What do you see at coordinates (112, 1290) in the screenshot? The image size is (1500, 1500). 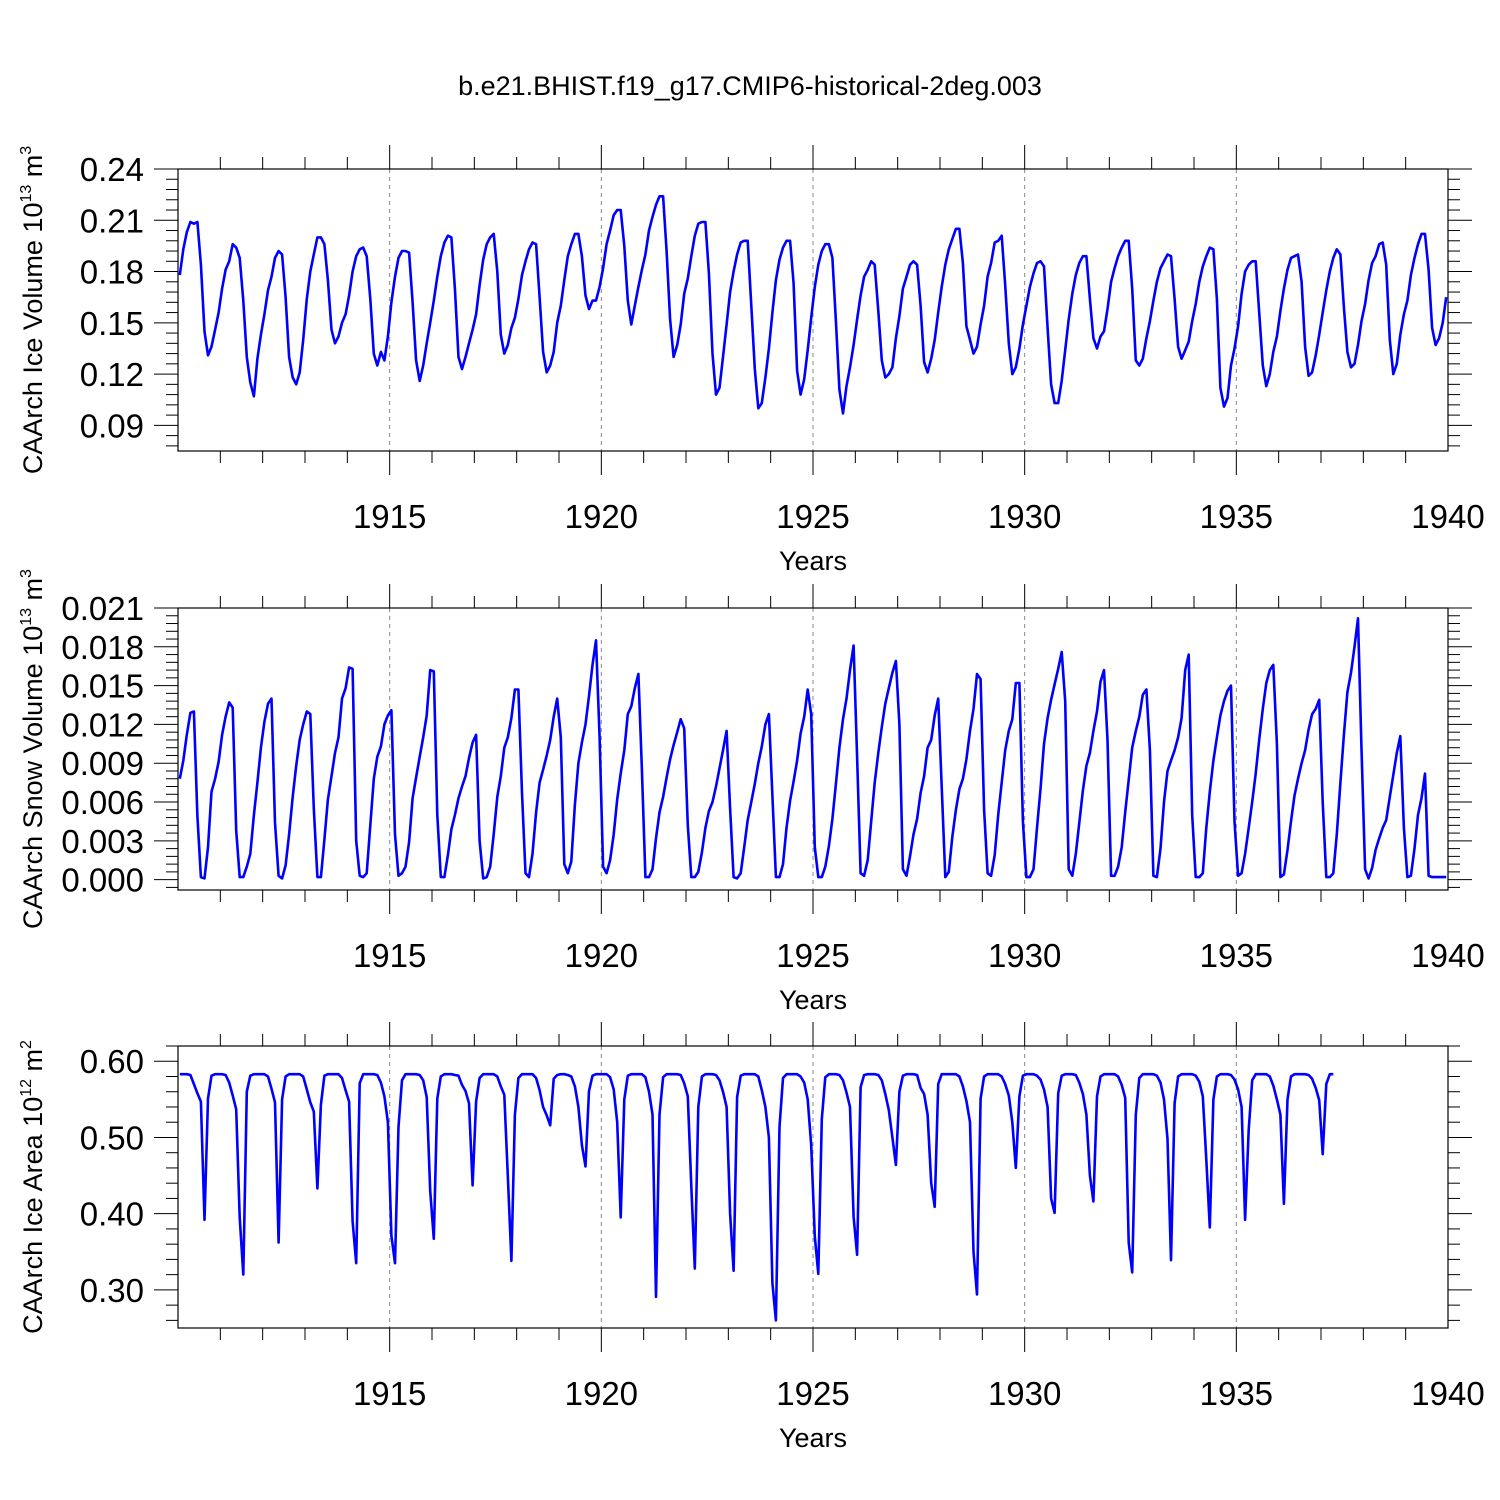 I see `y-tick-label: 0.30` at bounding box center [112, 1290].